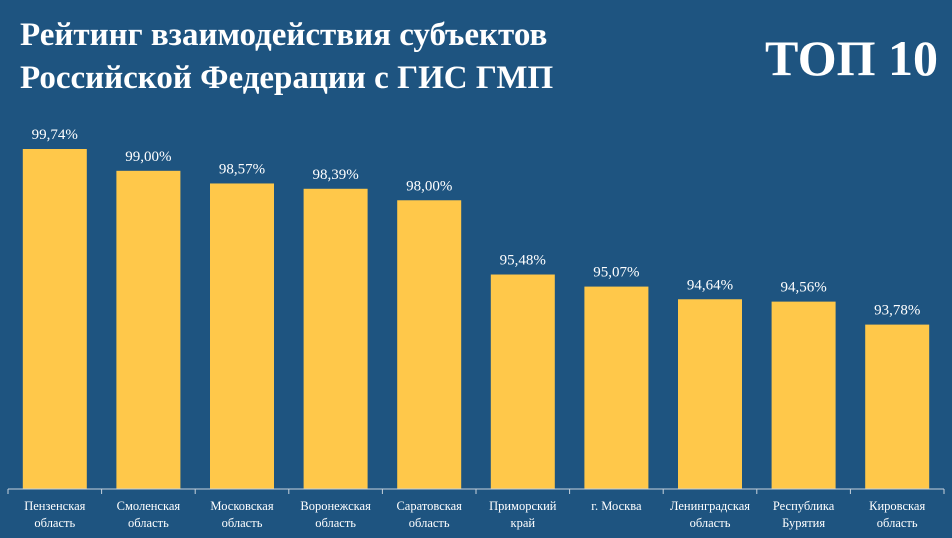  I want to click on data-label: 94,56%, so click(803, 288).